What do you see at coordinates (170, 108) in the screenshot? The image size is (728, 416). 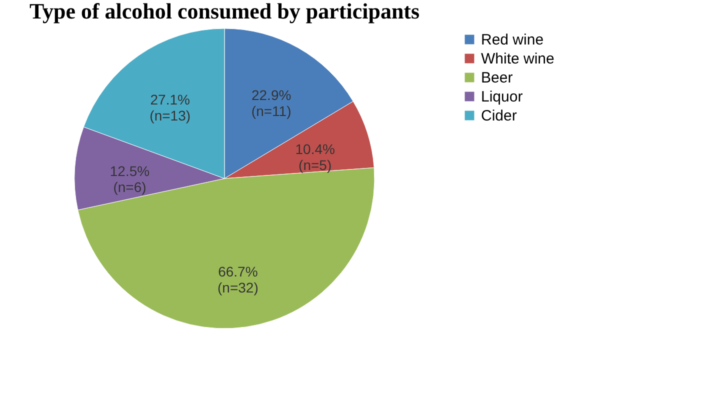 I see `data-label: 27.1% (n=13)` at bounding box center [170, 108].